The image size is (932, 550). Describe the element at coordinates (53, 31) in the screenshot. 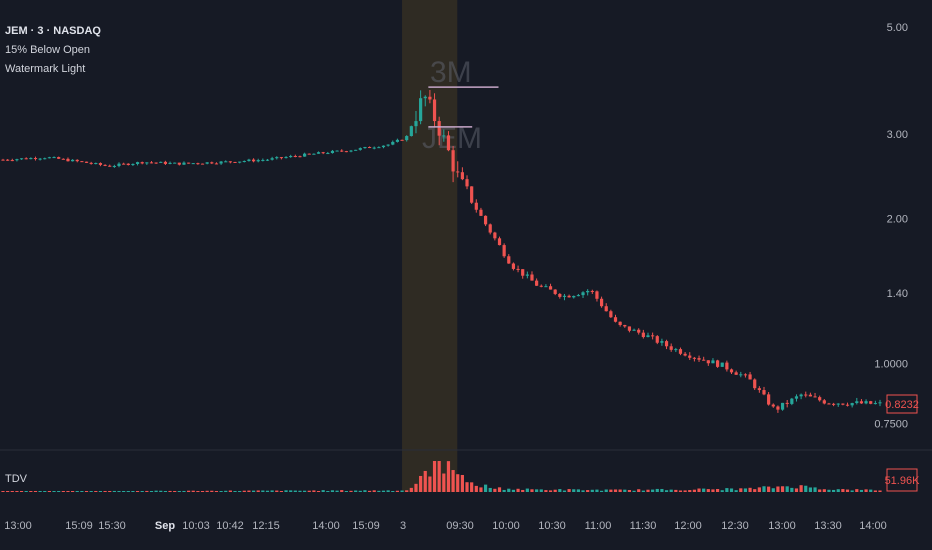

I see `symbol-title: JEM · 3 · NASDAQ` at that location.